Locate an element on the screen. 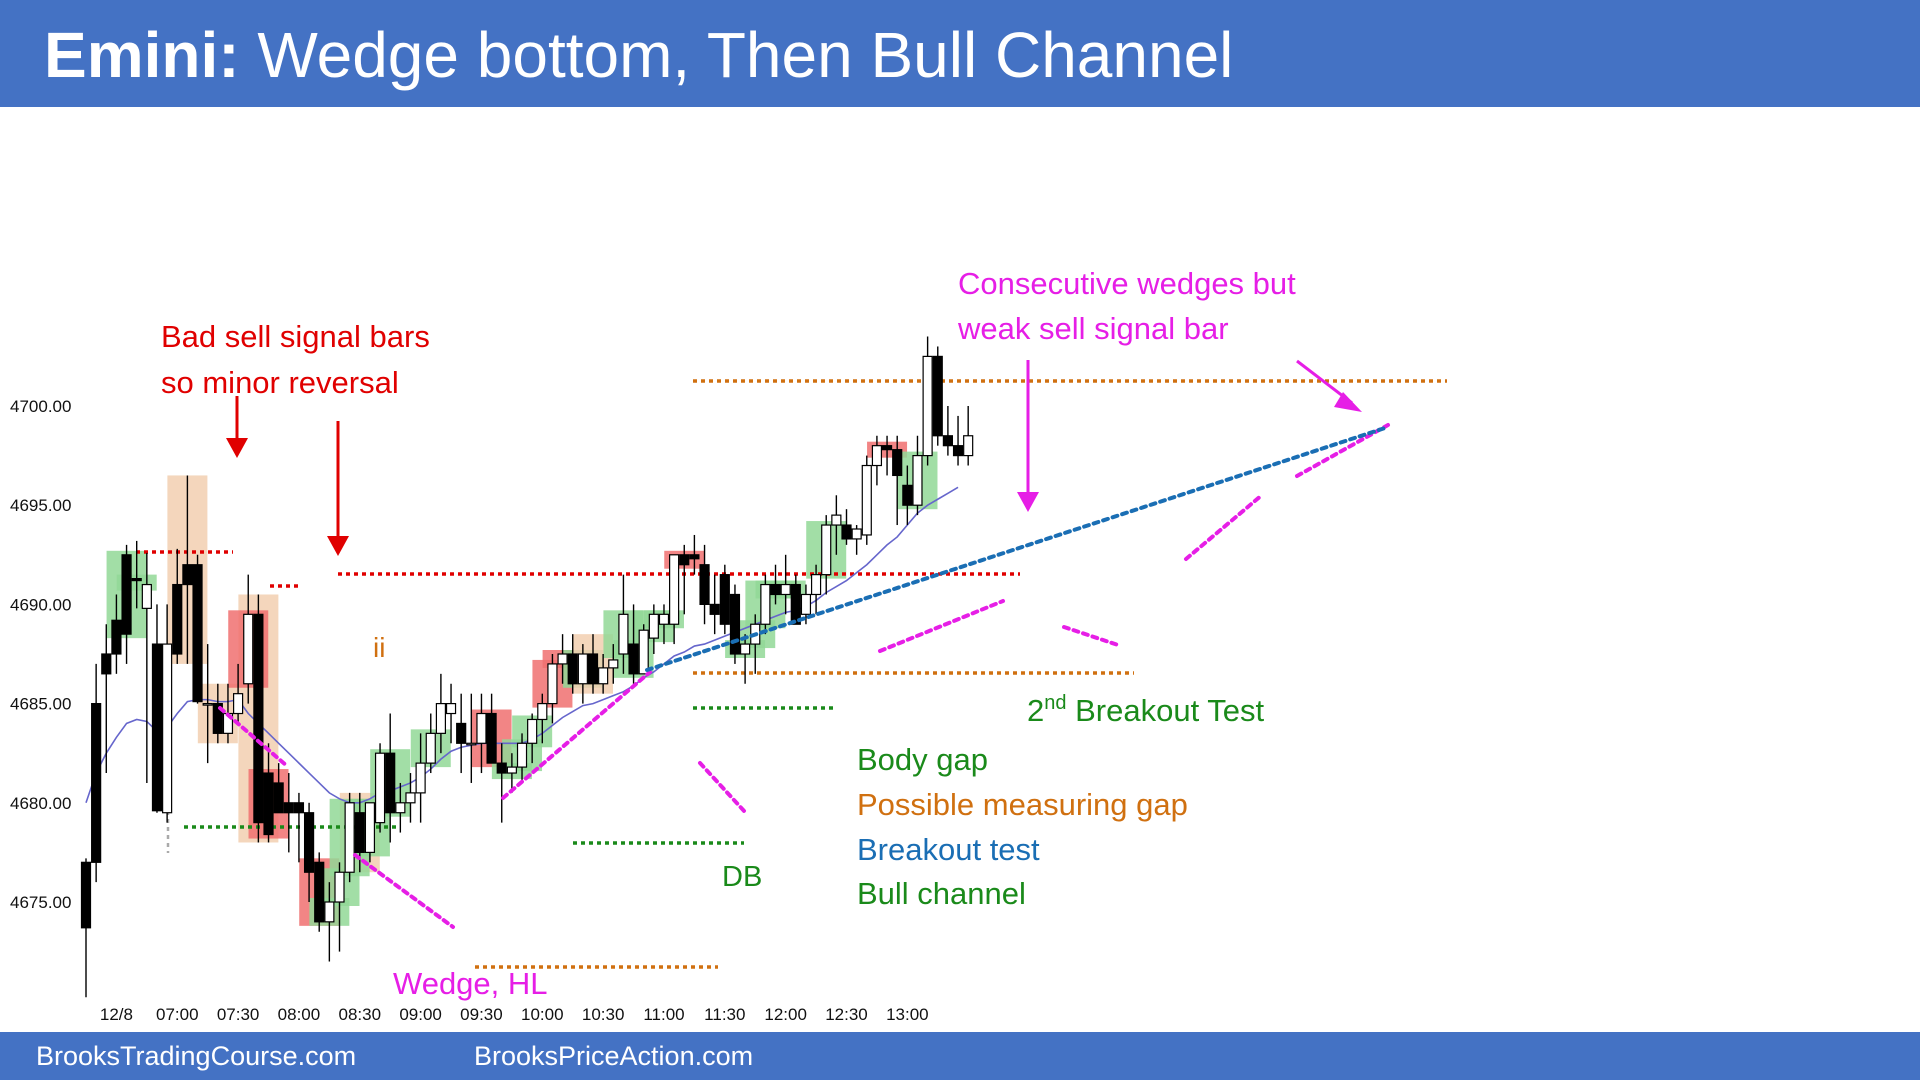 The width and height of the screenshot is (1920, 1080). legend-measuring-gap: Possible measuring gap is located at coordinates (1022, 804).